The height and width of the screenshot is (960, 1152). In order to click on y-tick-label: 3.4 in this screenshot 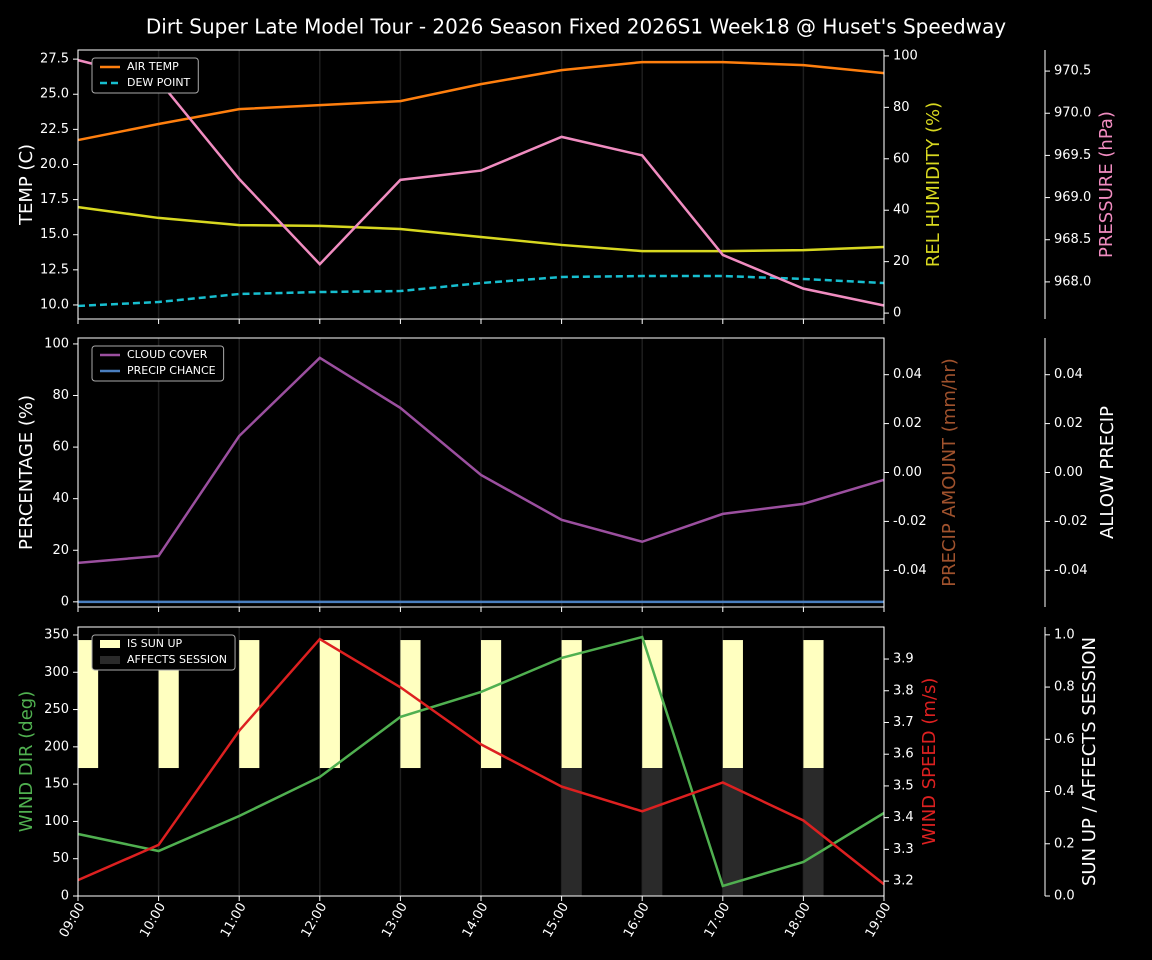, I will do `click(903, 817)`.